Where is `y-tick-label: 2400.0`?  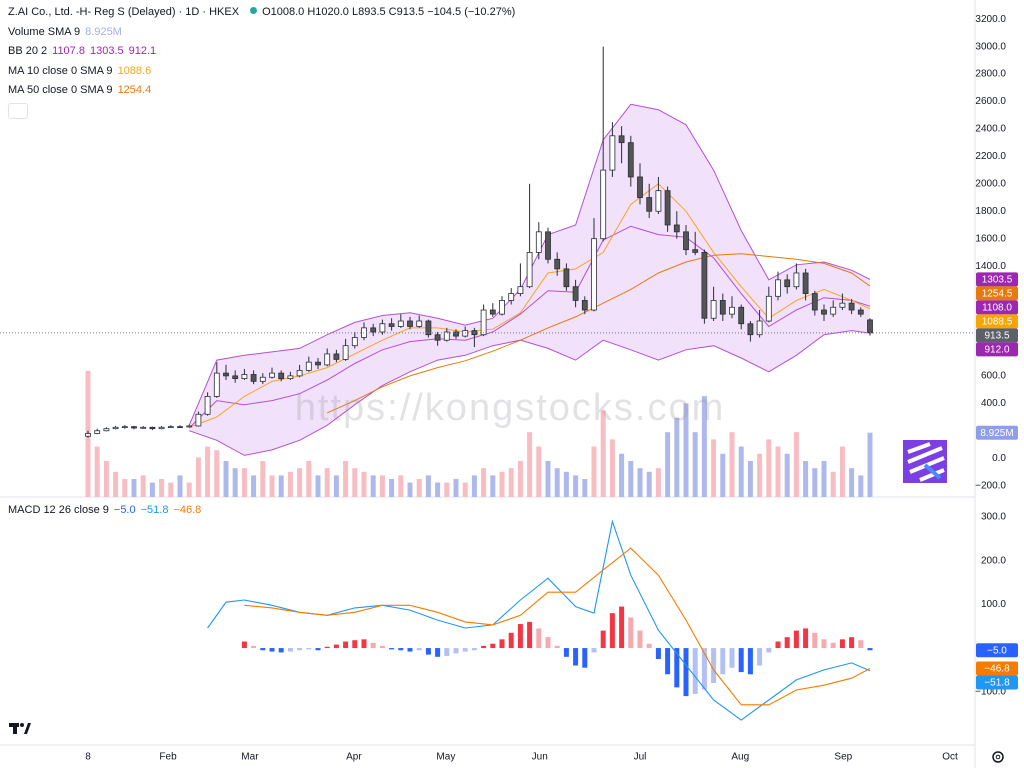
y-tick-label: 2400.0 is located at coordinates (990, 129).